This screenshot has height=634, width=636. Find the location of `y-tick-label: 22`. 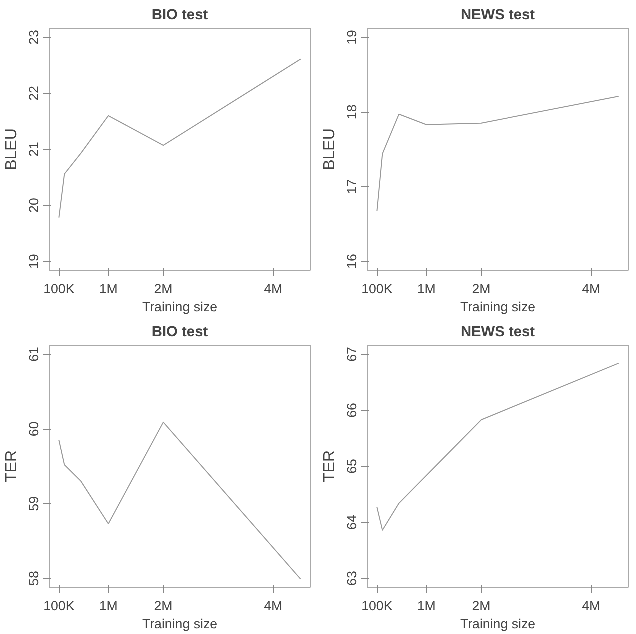

y-tick-label: 22 is located at coordinates (34, 93).